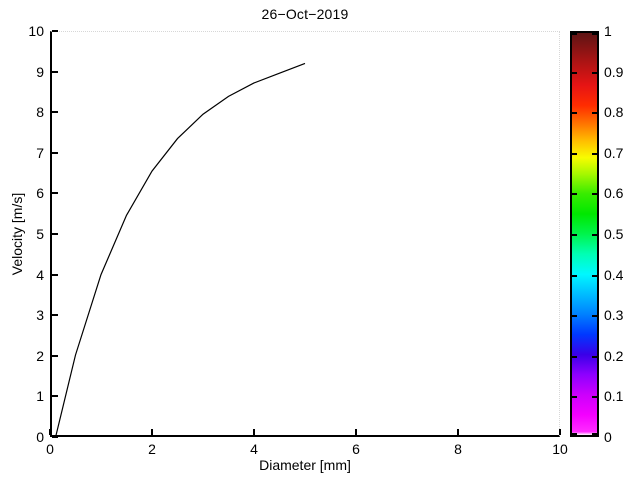 Image resolution: width=640 pixels, height=480 pixels. Describe the element at coordinates (40, 355) in the screenshot. I see `y-tick-label: 2` at that location.